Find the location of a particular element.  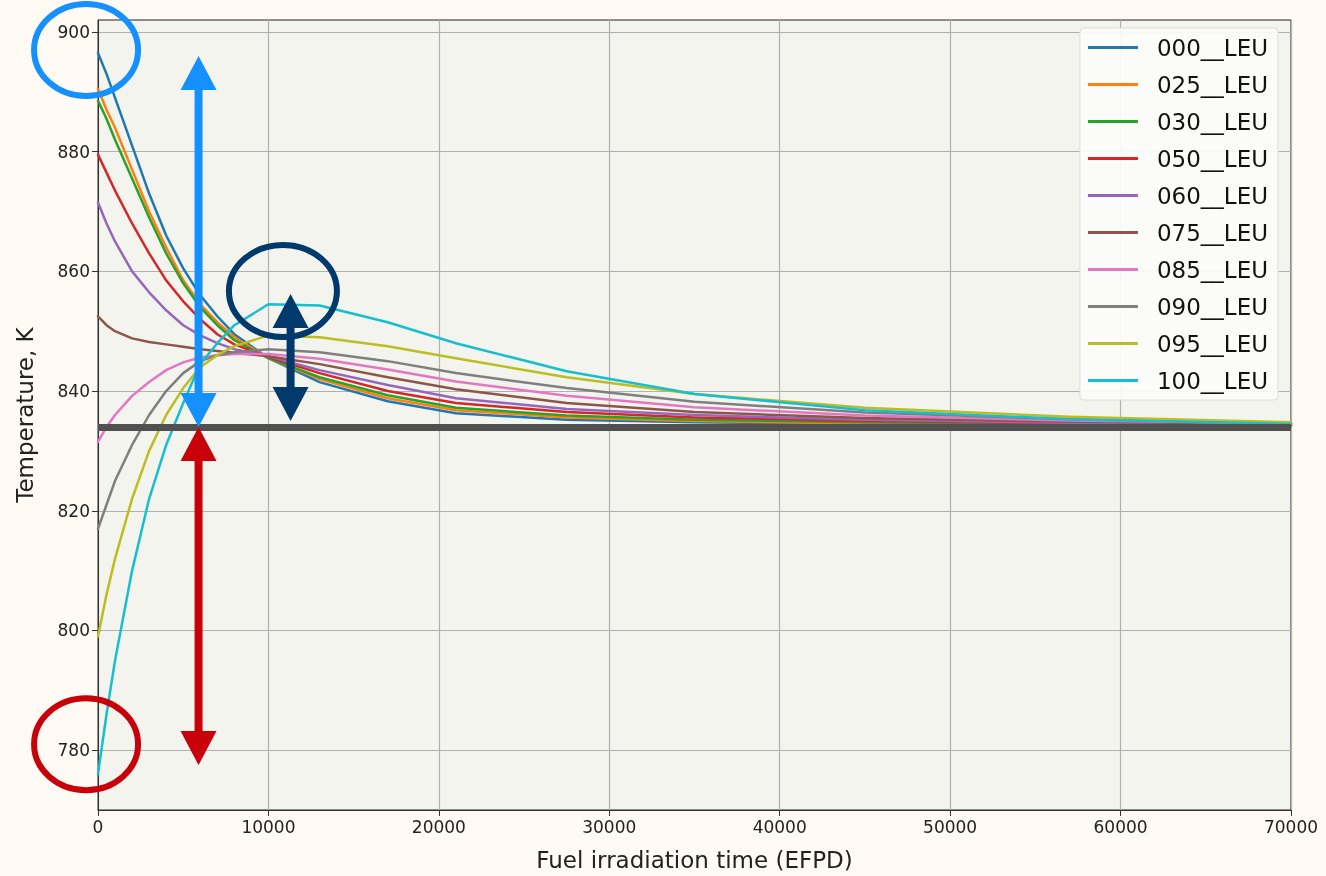

legend-label: 090__LEU is located at coordinates (1212, 306).